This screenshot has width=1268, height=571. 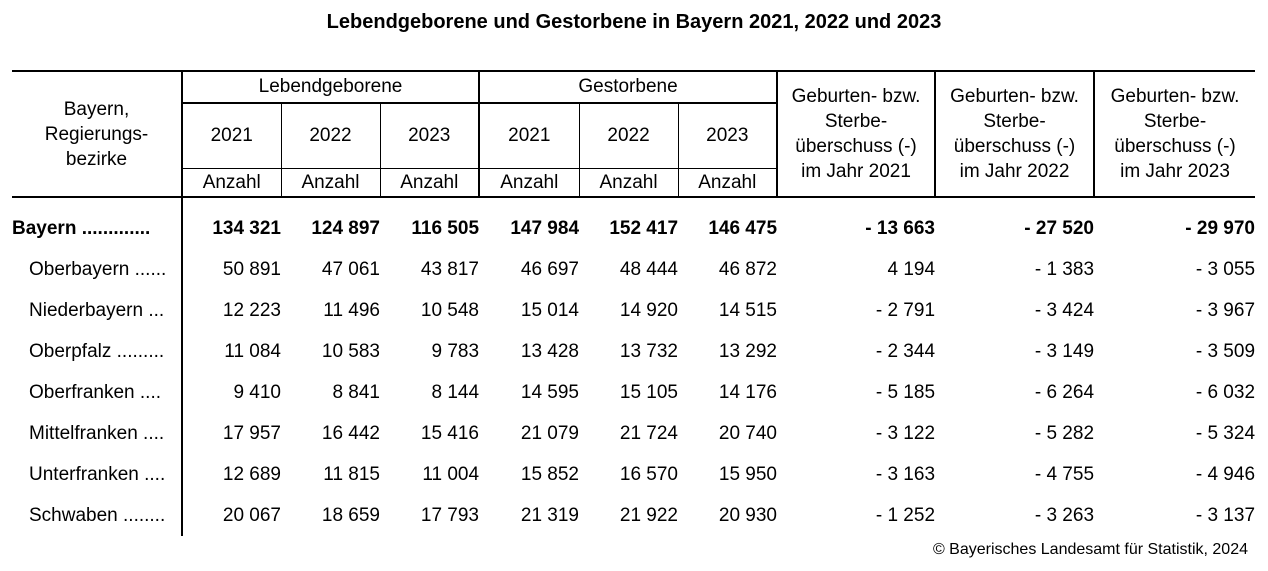 What do you see at coordinates (350, 269) in the screenshot?
I see `births-value: 47 061` at bounding box center [350, 269].